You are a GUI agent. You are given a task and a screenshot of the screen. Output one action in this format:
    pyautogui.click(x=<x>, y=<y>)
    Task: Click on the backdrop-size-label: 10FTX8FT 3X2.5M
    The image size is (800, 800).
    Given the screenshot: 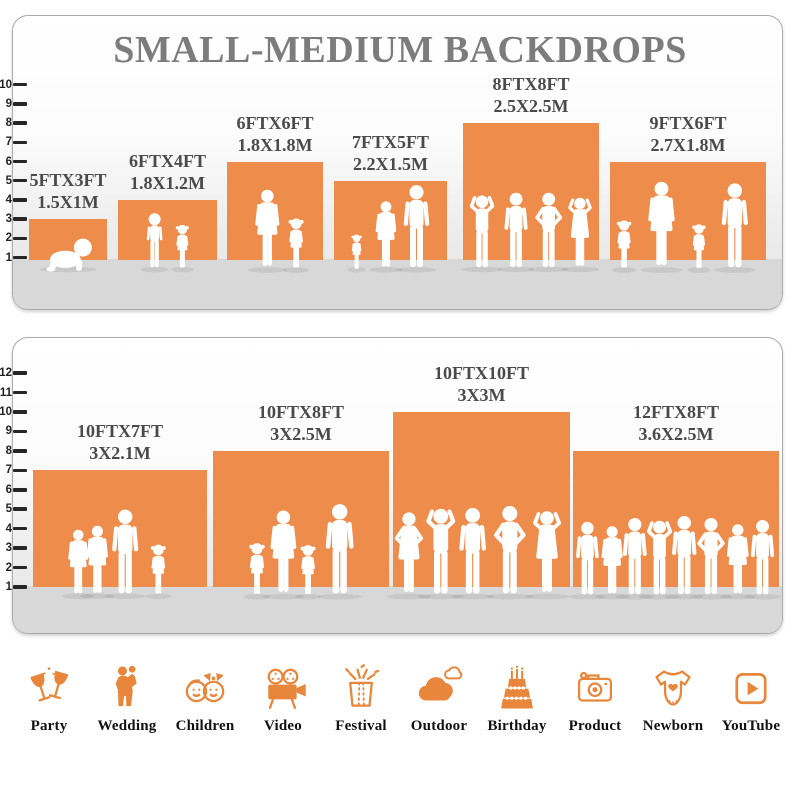 What is the action you would take?
    pyautogui.click(x=301, y=423)
    